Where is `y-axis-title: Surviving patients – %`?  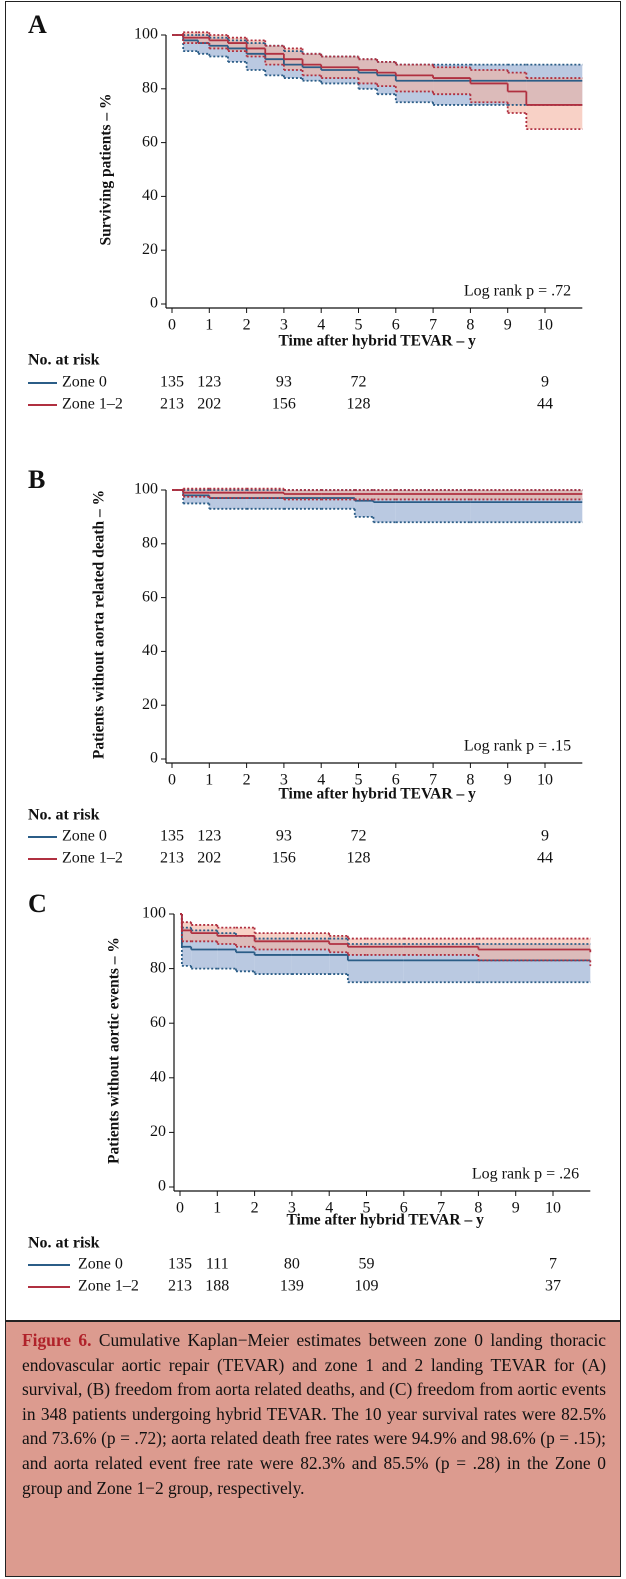 y-axis-title: Surviving patients – % is located at coordinates (106, 169).